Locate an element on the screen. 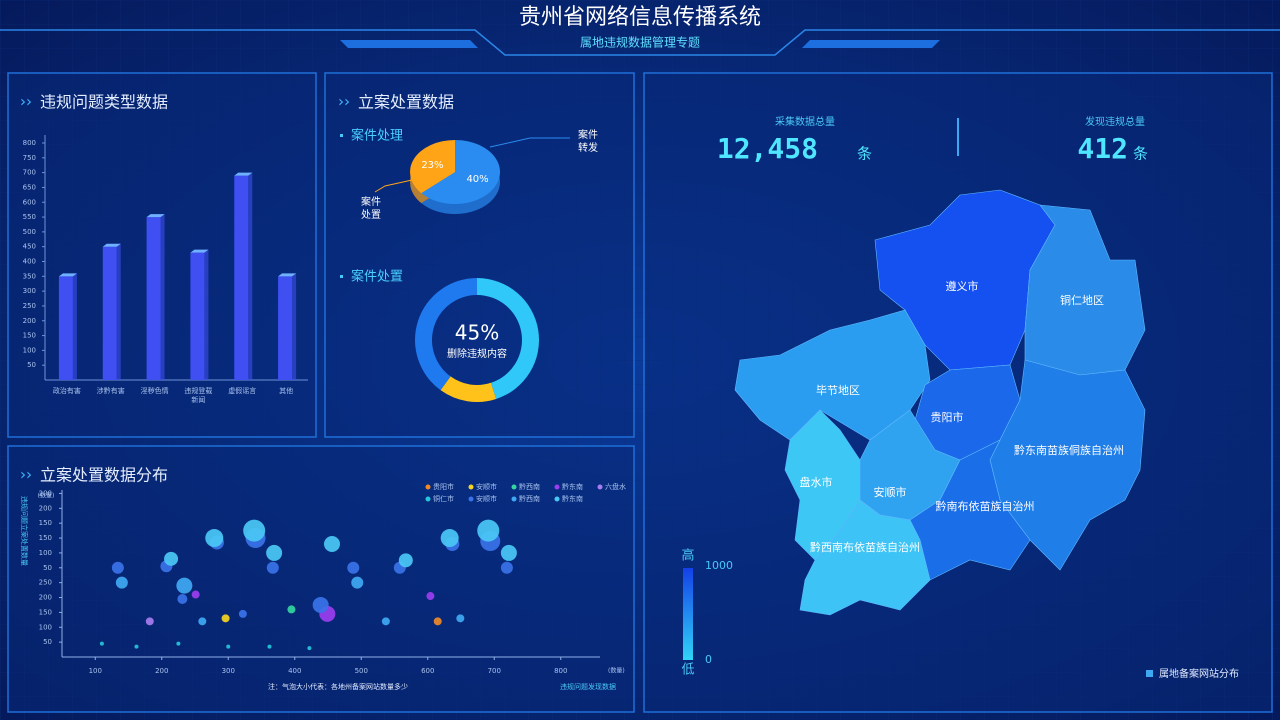 The image size is (1280, 720). y-unit: (数量) is located at coordinates (46, 496).